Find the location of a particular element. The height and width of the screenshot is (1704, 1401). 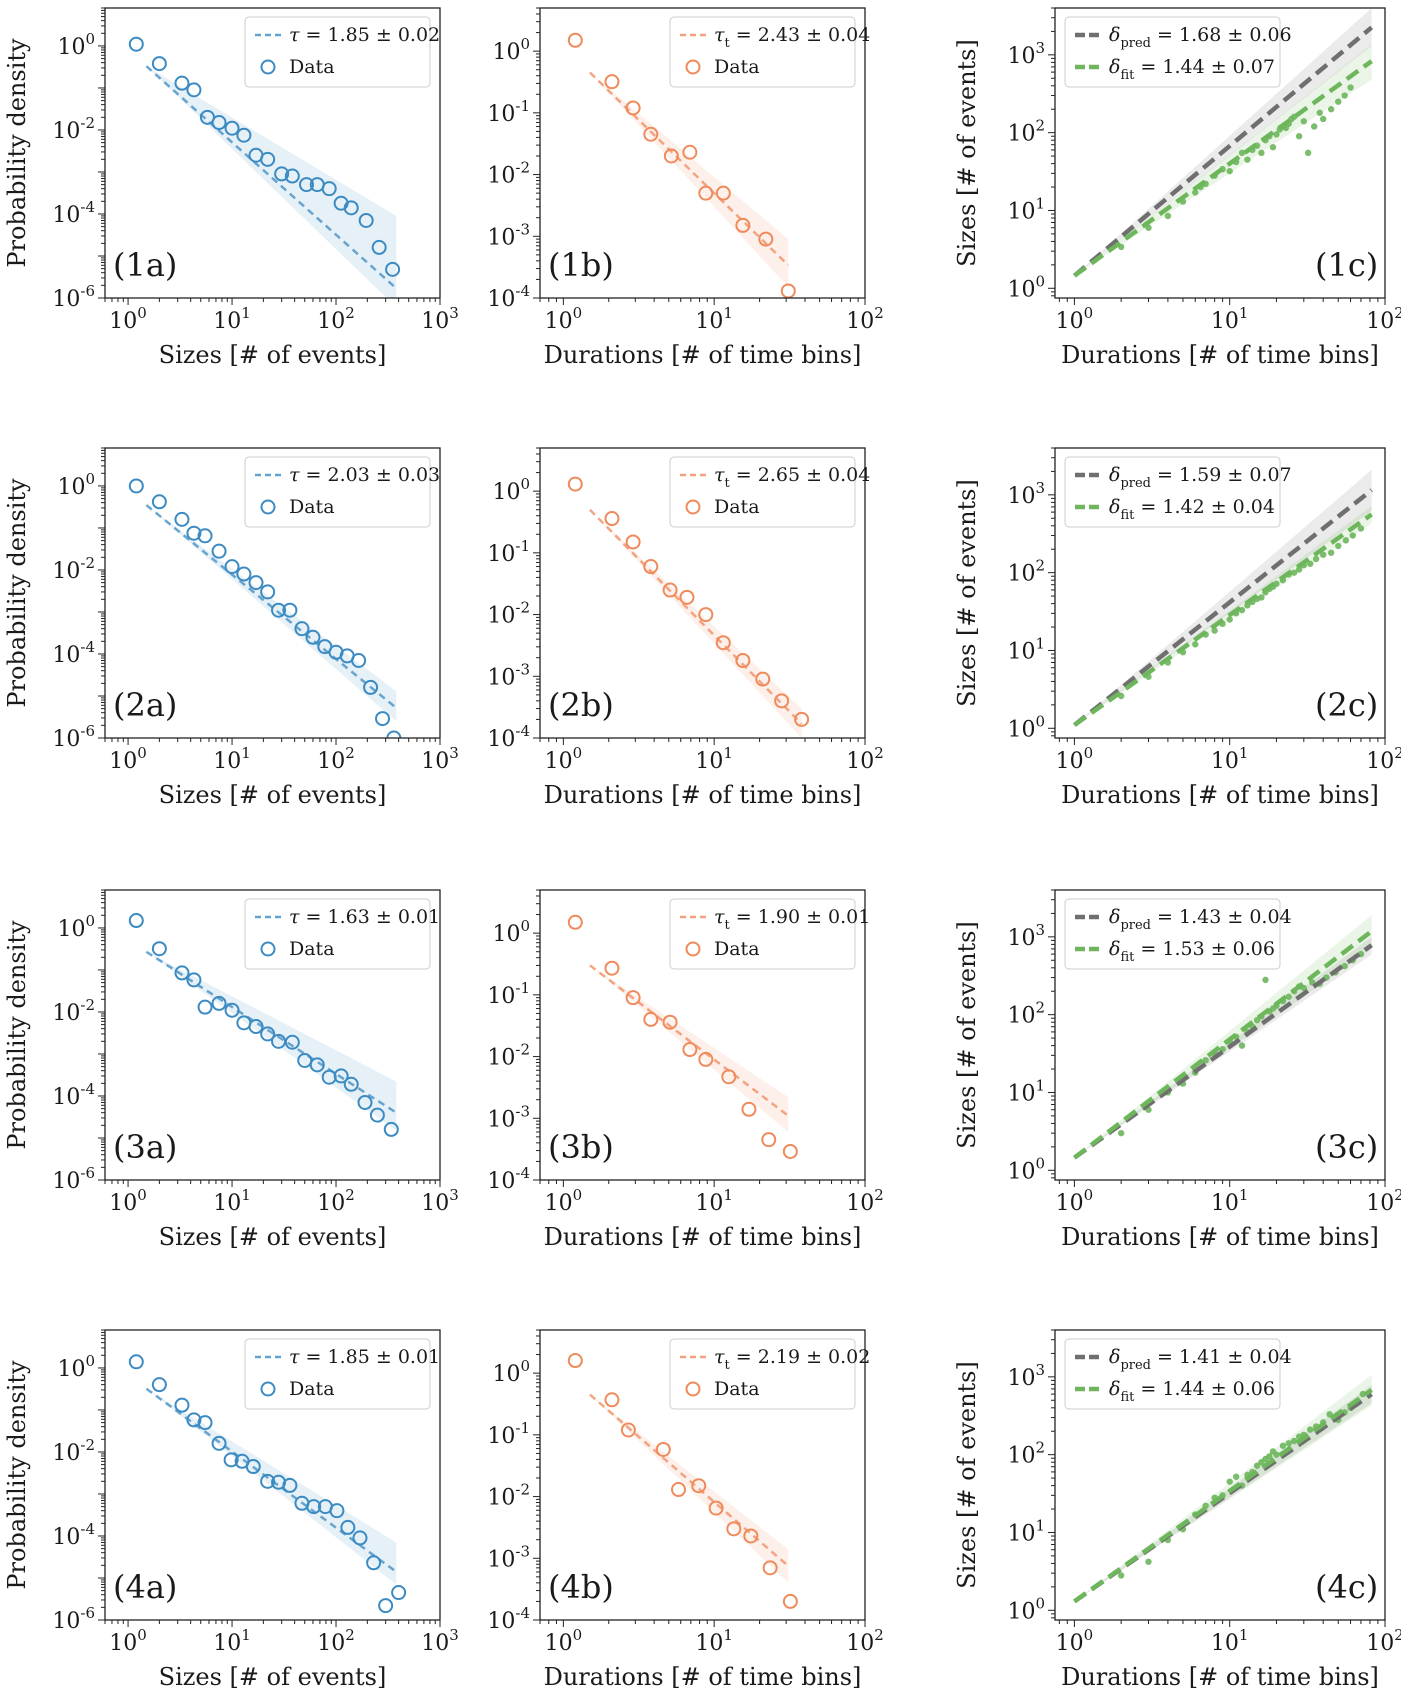

panel-tag: (4a) is located at coordinates (145, 1587).